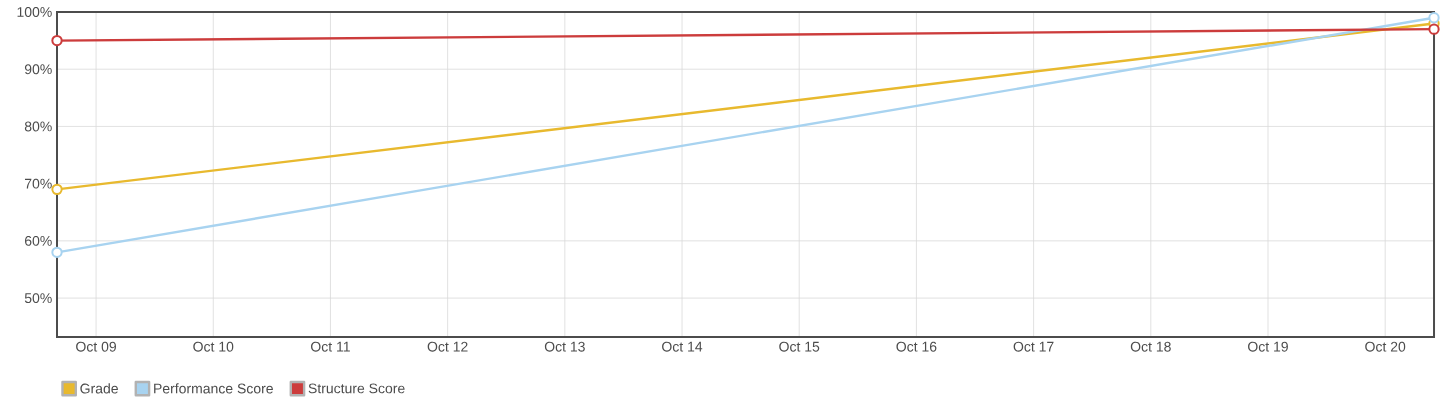 The width and height of the screenshot is (1442, 404). What do you see at coordinates (38, 240) in the screenshot?
I see `y-tick-label: 60%` at bounding box center [38, 240].